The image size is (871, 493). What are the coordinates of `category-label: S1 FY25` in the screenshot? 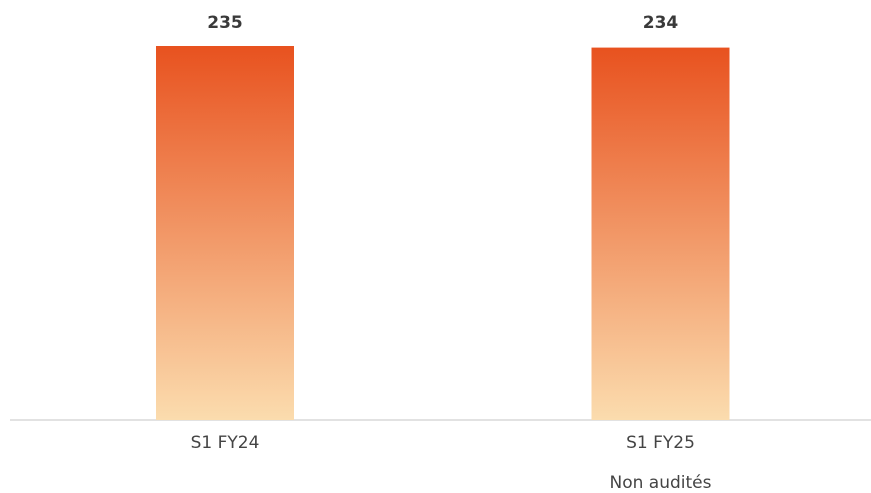 It's located at (660, 443).